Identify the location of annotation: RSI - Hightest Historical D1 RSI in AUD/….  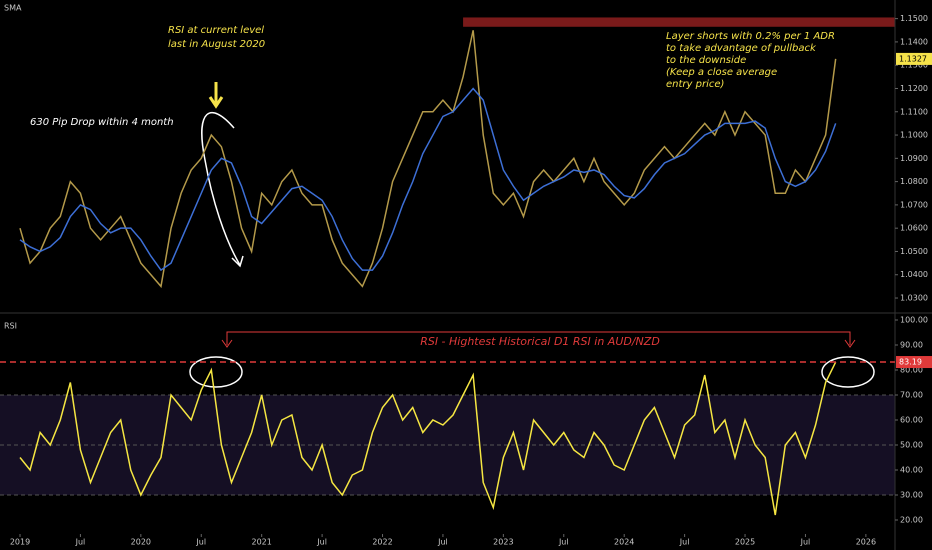
(540, 341).